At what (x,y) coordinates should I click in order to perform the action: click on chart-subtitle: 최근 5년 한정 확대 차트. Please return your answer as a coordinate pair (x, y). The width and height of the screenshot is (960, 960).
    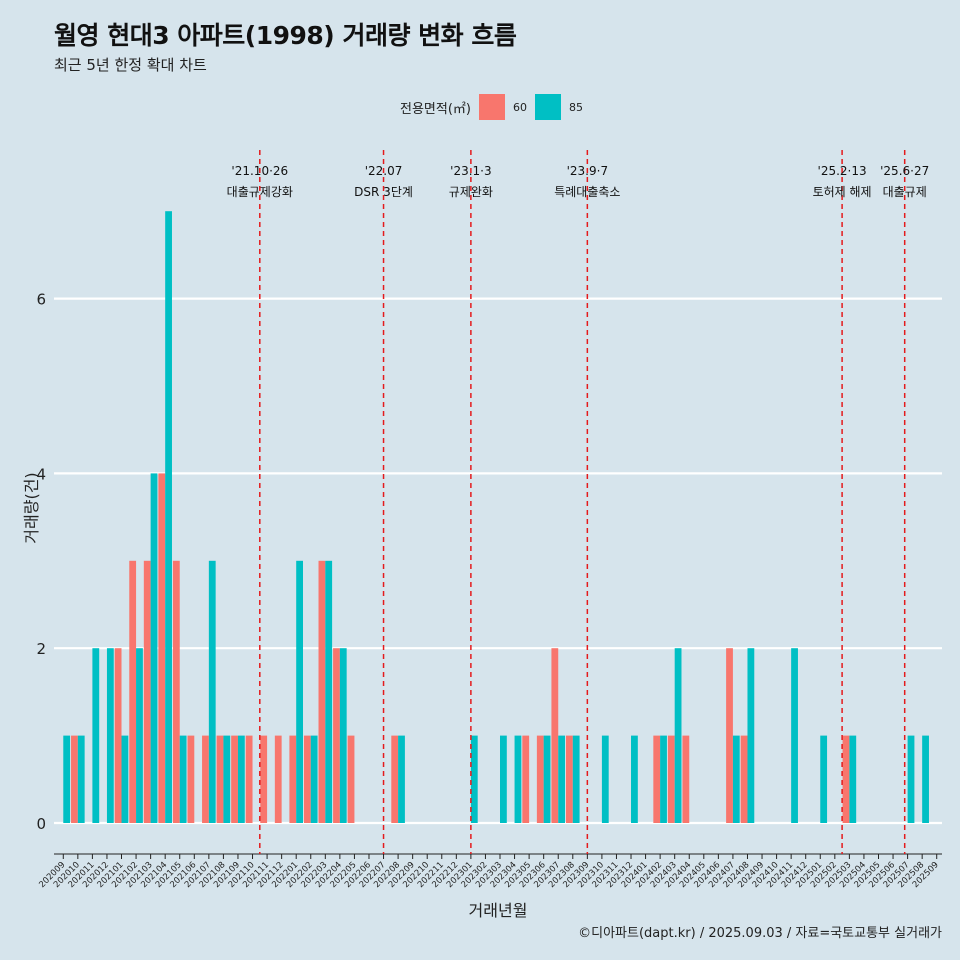
    Looking at the image, I should click on (130, 65).